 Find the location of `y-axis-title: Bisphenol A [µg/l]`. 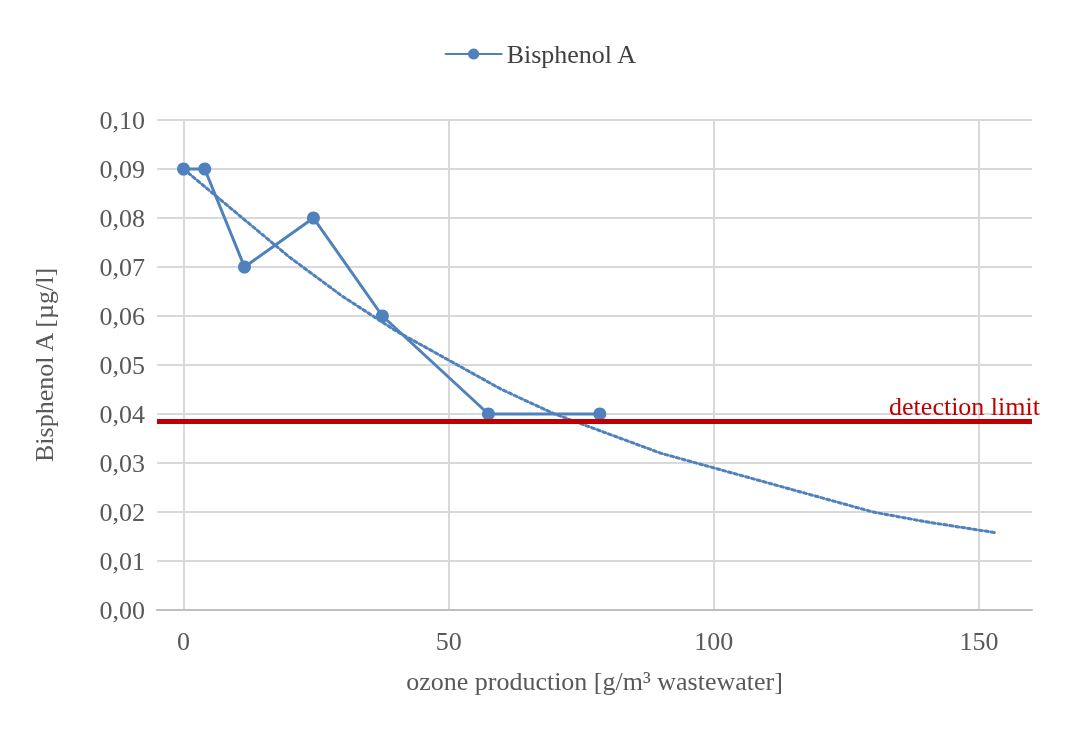

y-axis-title: Bisphenol A [µg/l] is located at coordinates (44, 365).